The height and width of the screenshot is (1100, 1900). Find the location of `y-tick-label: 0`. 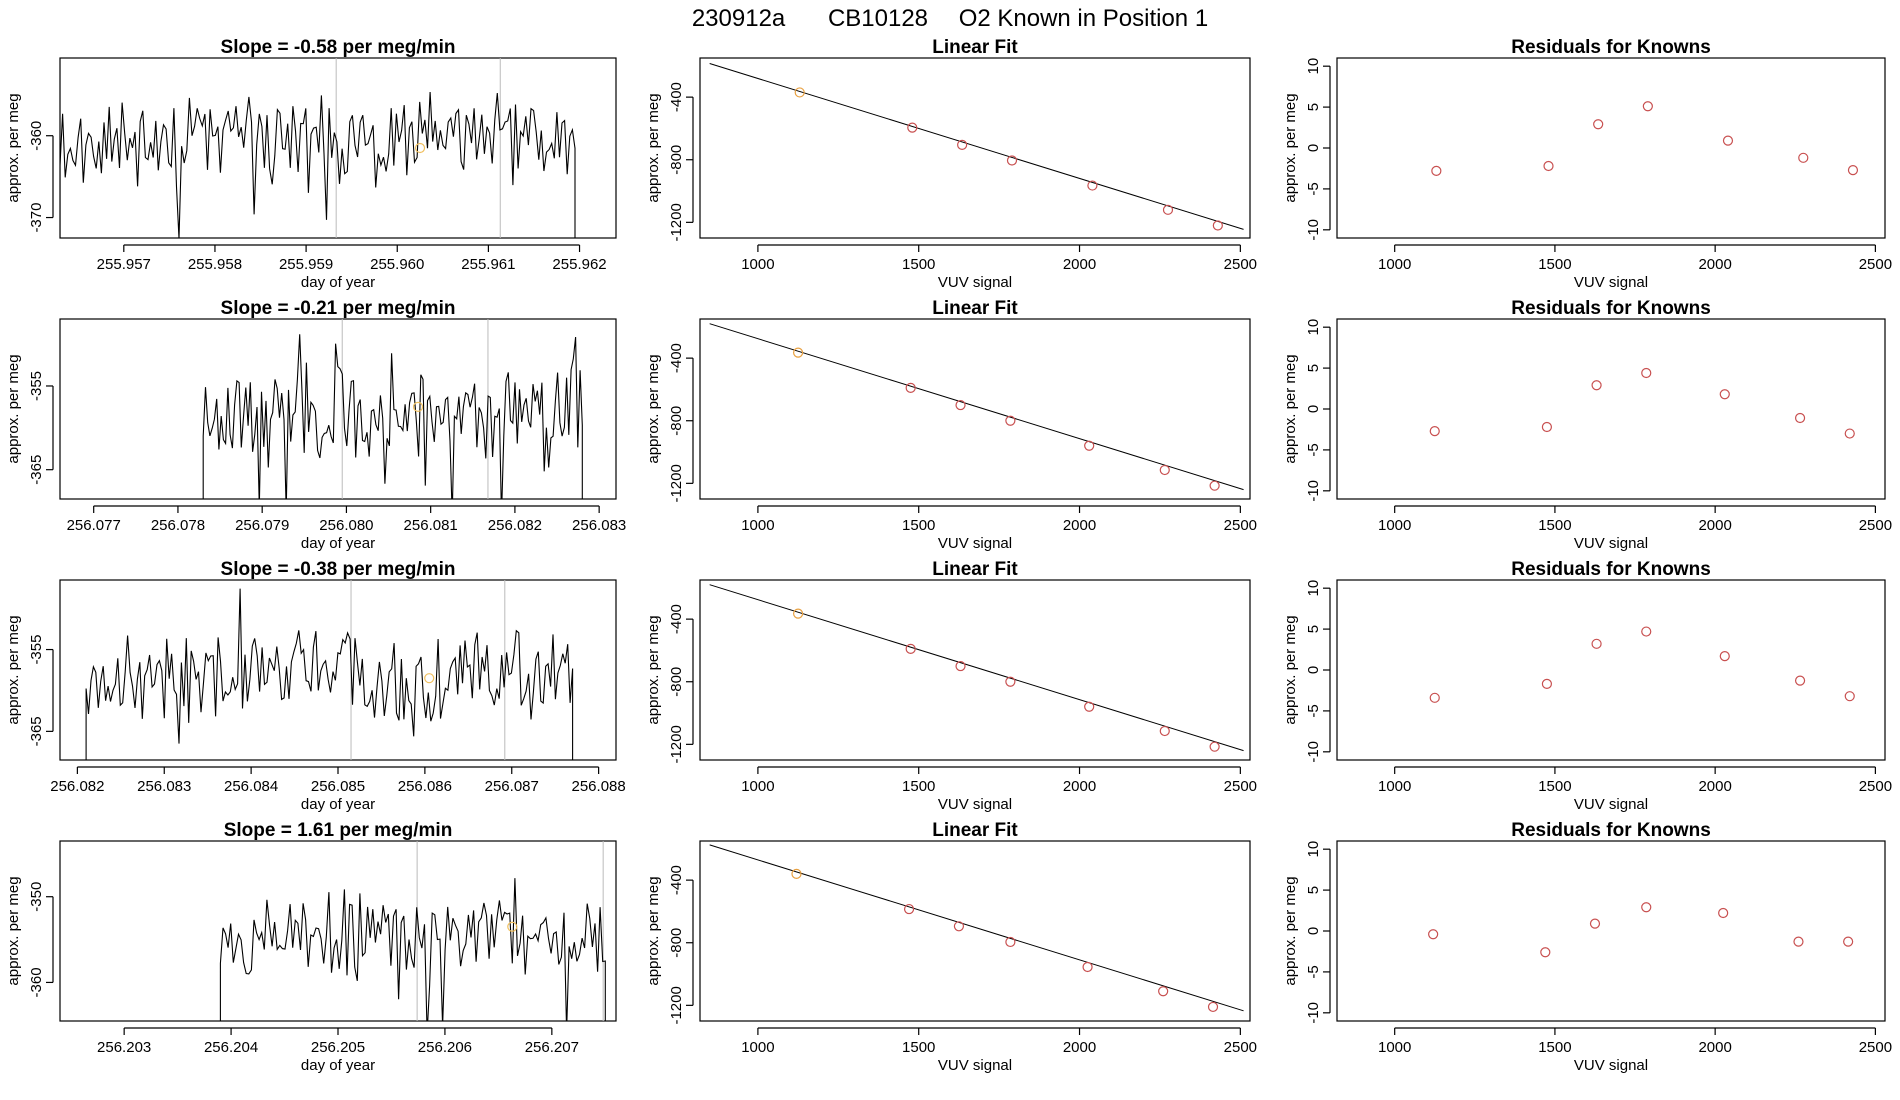

y-tick-label: 0 is located at coordinates (1313, 670).